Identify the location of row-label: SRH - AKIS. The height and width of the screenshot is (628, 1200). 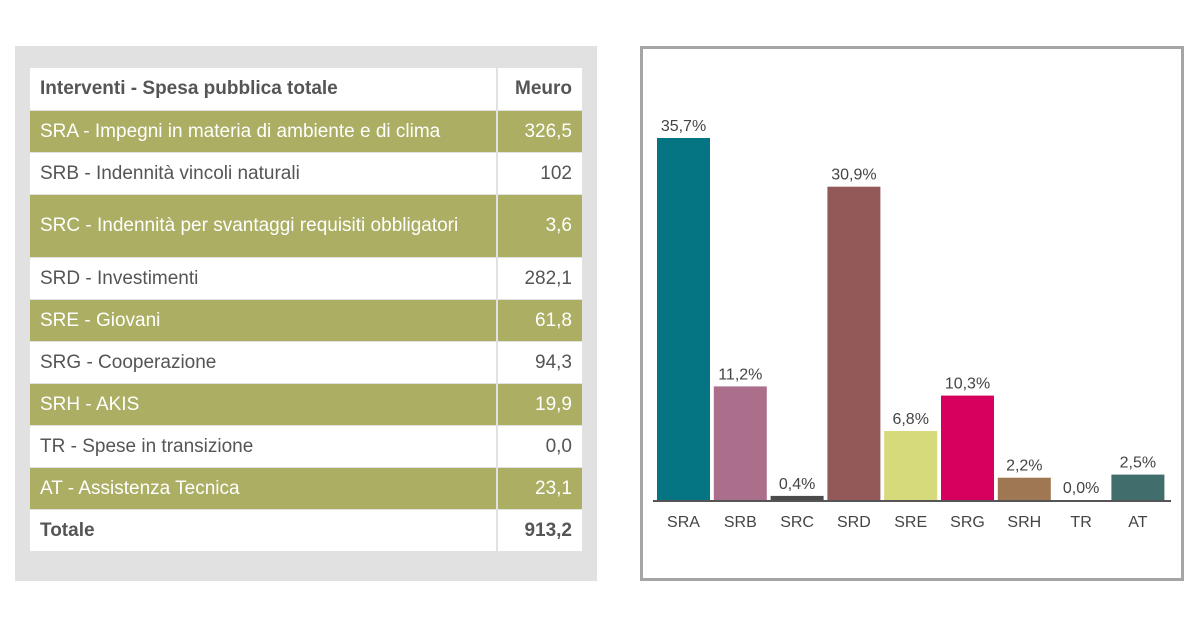
(263, 404).